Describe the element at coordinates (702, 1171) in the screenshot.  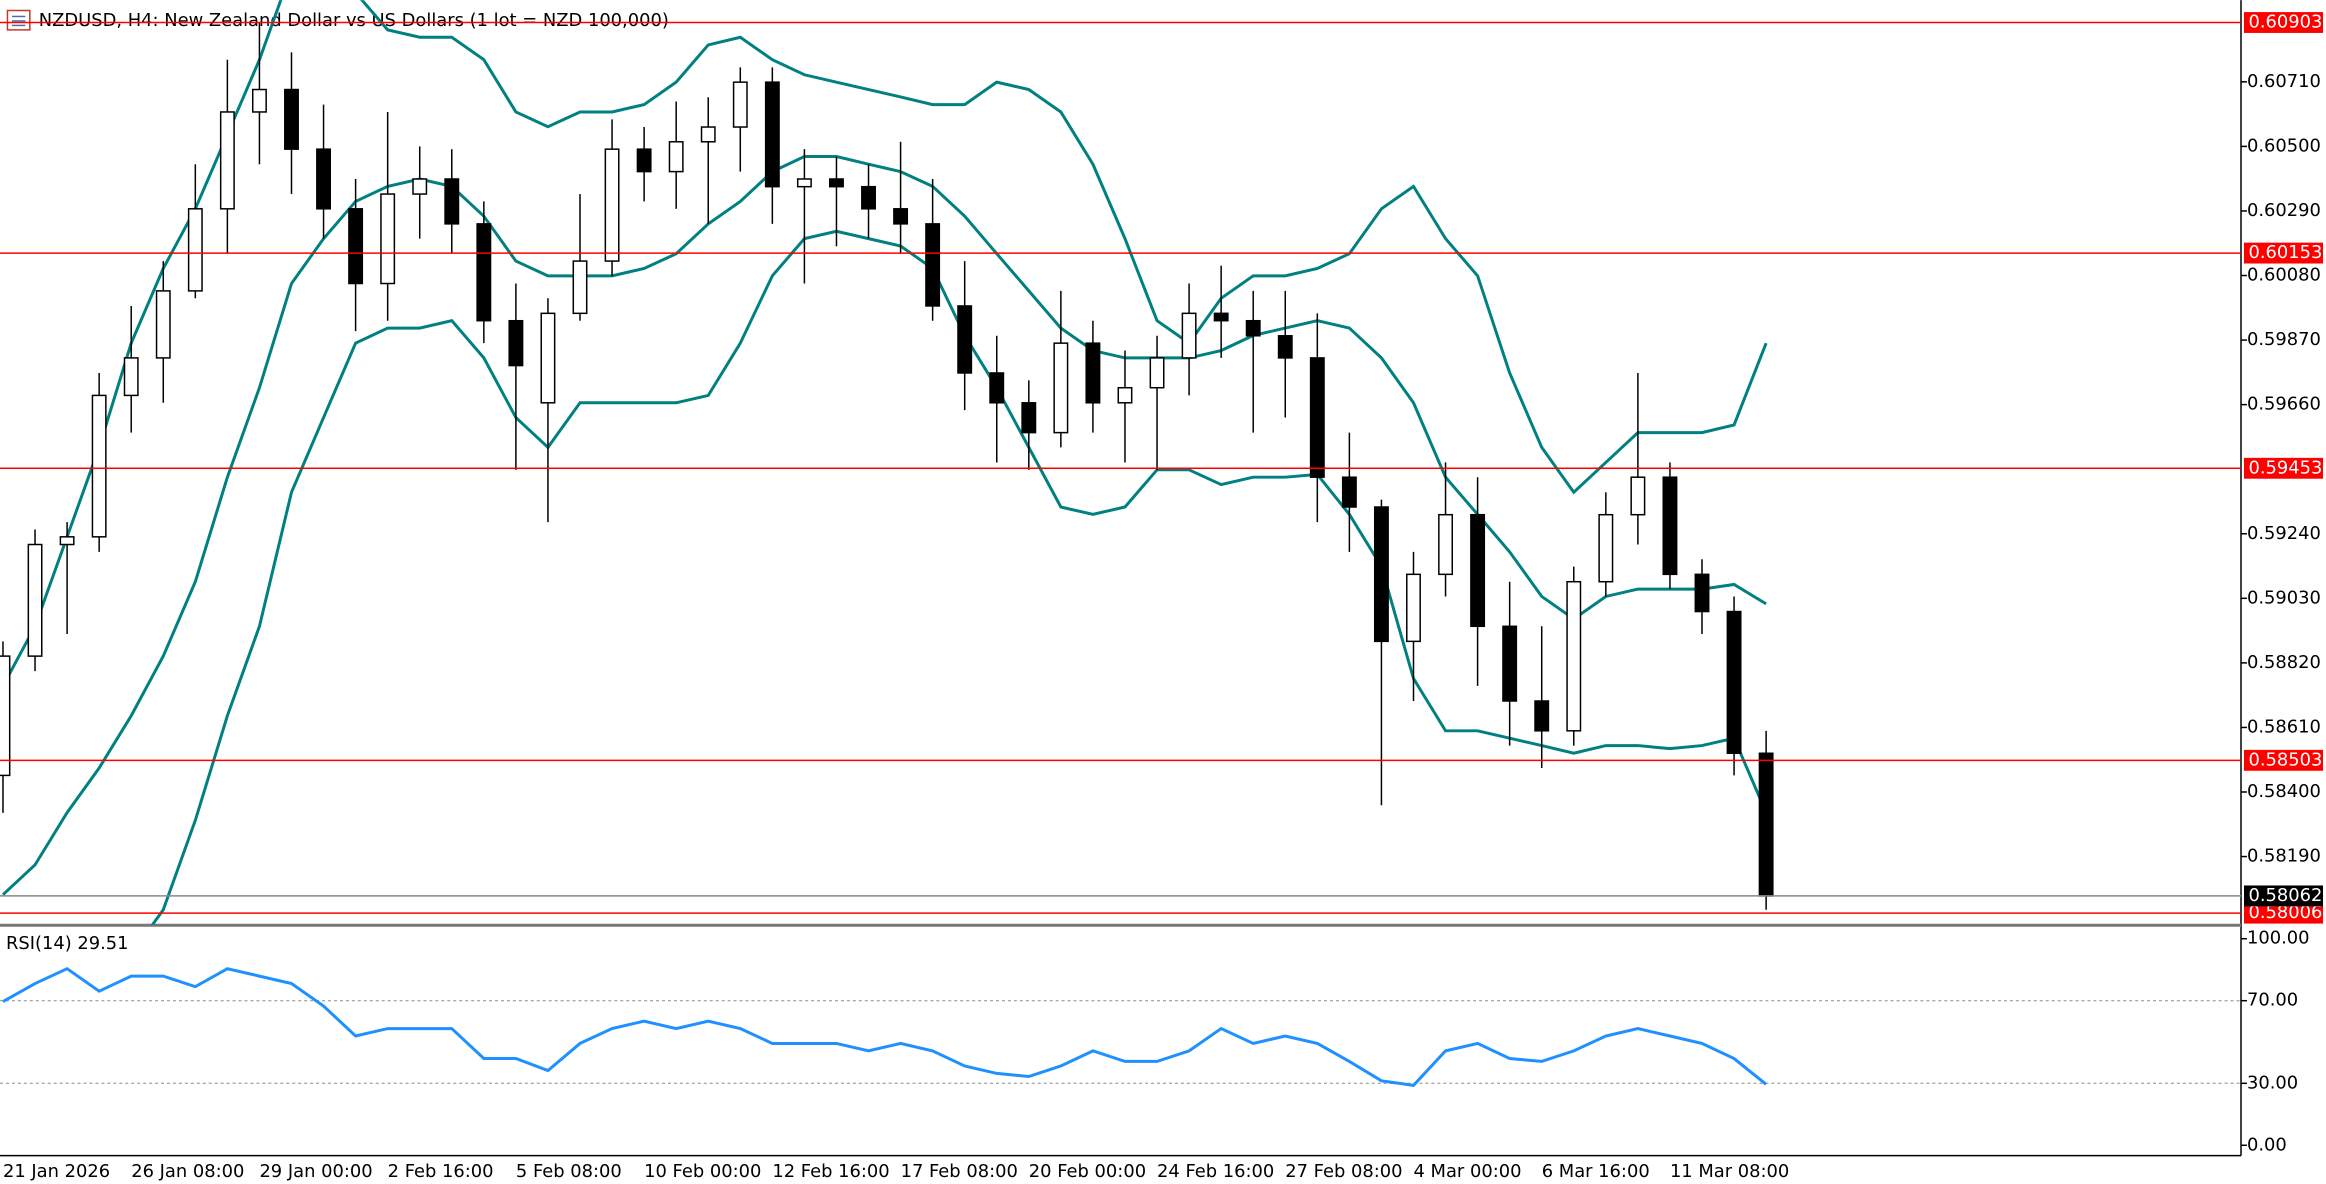
I see `x-tick-label: 10 Feb 00:00` at that location.